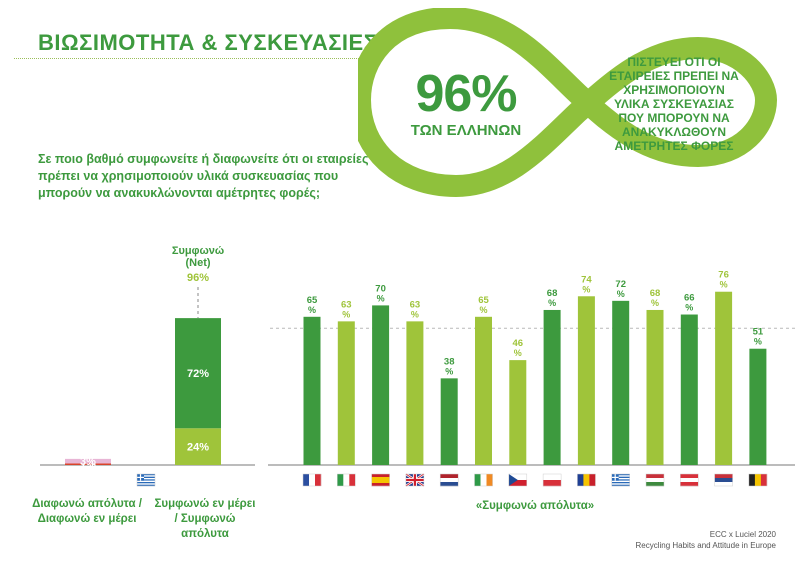 The height and width of the screenshot is (565, 800). Describe the element at coordinates (381, 298) in the screenshot. I see `country-bar-unit-2: %` at that location.